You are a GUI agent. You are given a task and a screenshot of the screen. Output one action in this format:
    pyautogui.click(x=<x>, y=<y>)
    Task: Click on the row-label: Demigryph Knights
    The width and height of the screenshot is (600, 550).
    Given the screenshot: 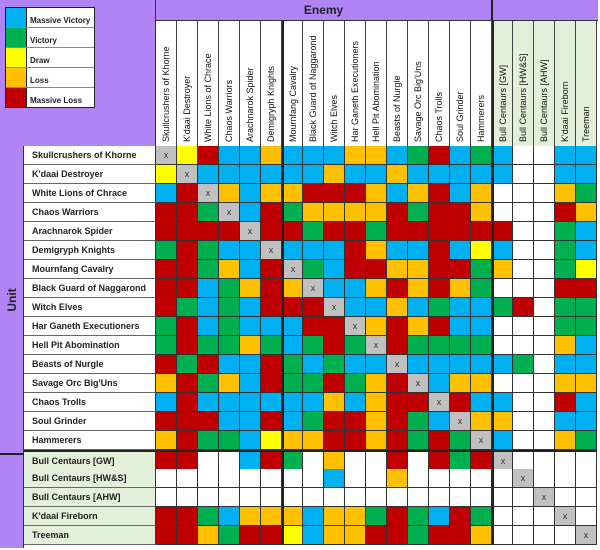 What is the action you would take?
    pyautogui.click(x=90, y=250)
    